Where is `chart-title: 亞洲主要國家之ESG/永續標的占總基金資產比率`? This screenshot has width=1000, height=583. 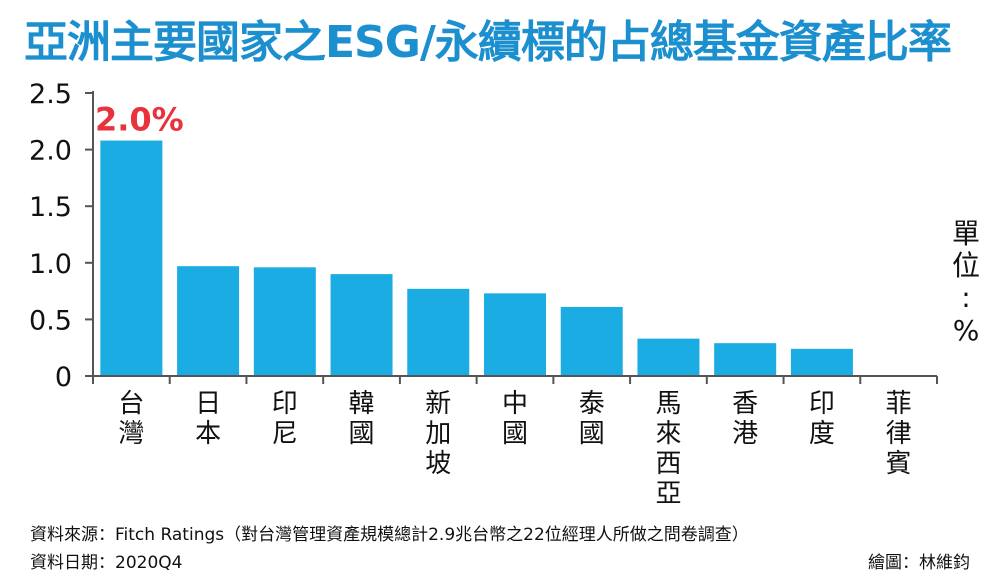
chart-title: 亞洲主要國家之ESG/永續標的占總基金資產比率 is located at coordinates (488, 42).